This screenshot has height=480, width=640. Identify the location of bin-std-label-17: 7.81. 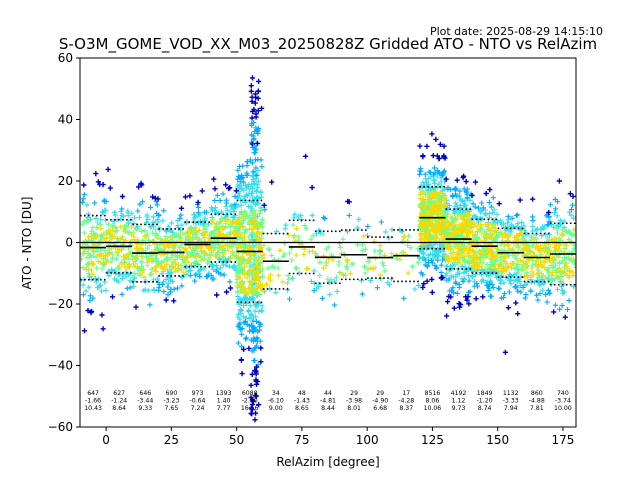
(537, 408).